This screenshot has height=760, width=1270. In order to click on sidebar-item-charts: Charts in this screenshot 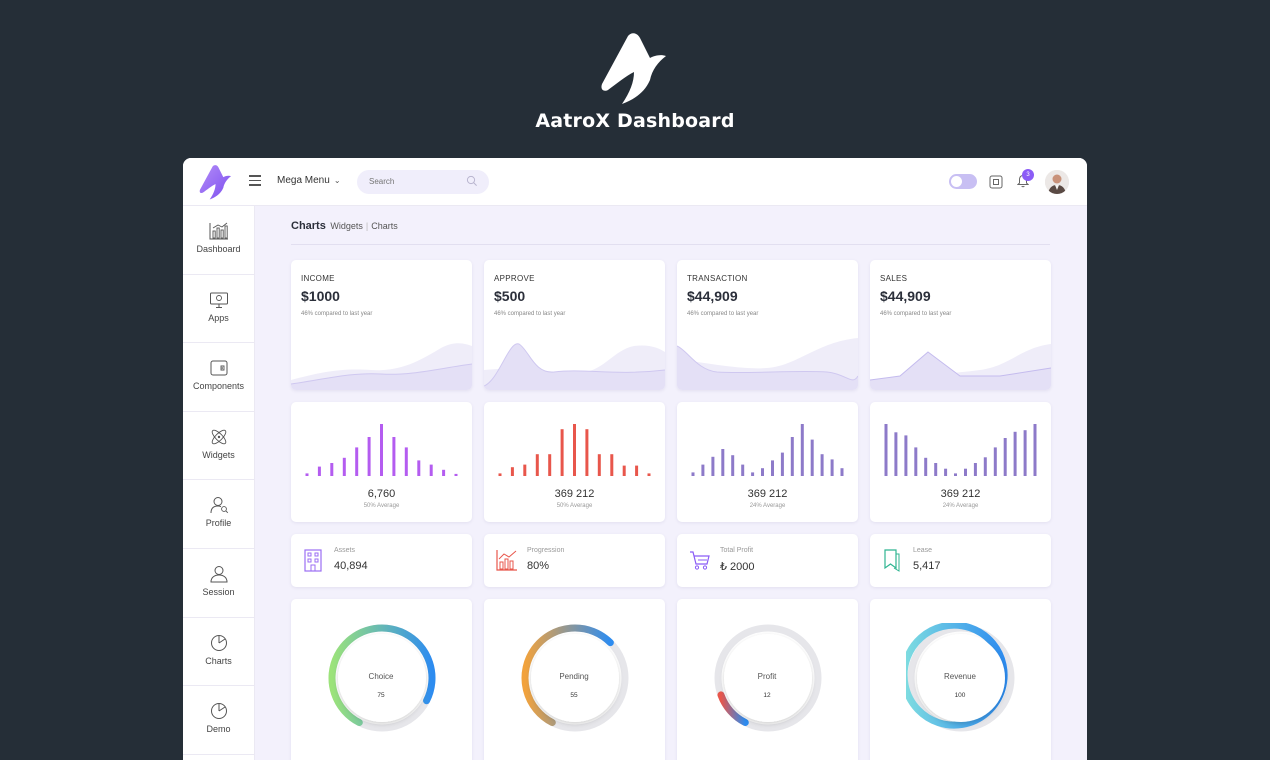, I will do `click(218, 652)`.